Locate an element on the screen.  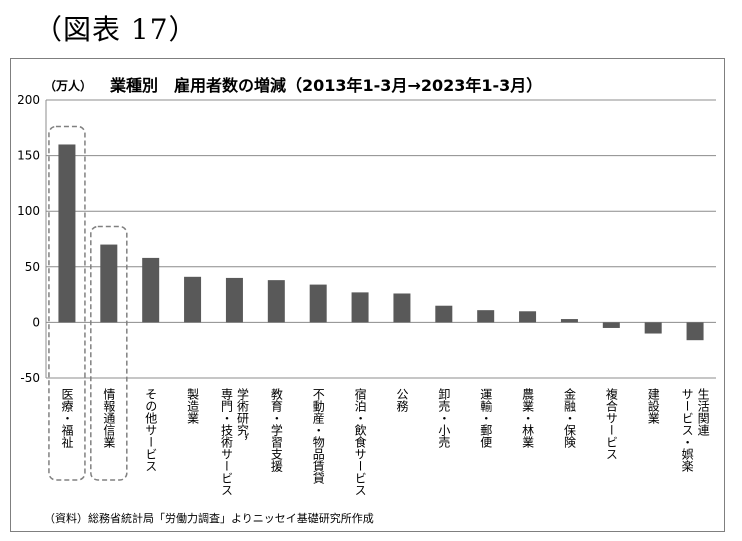
y-tick-label: 0 is located at coordinates (36, 322).